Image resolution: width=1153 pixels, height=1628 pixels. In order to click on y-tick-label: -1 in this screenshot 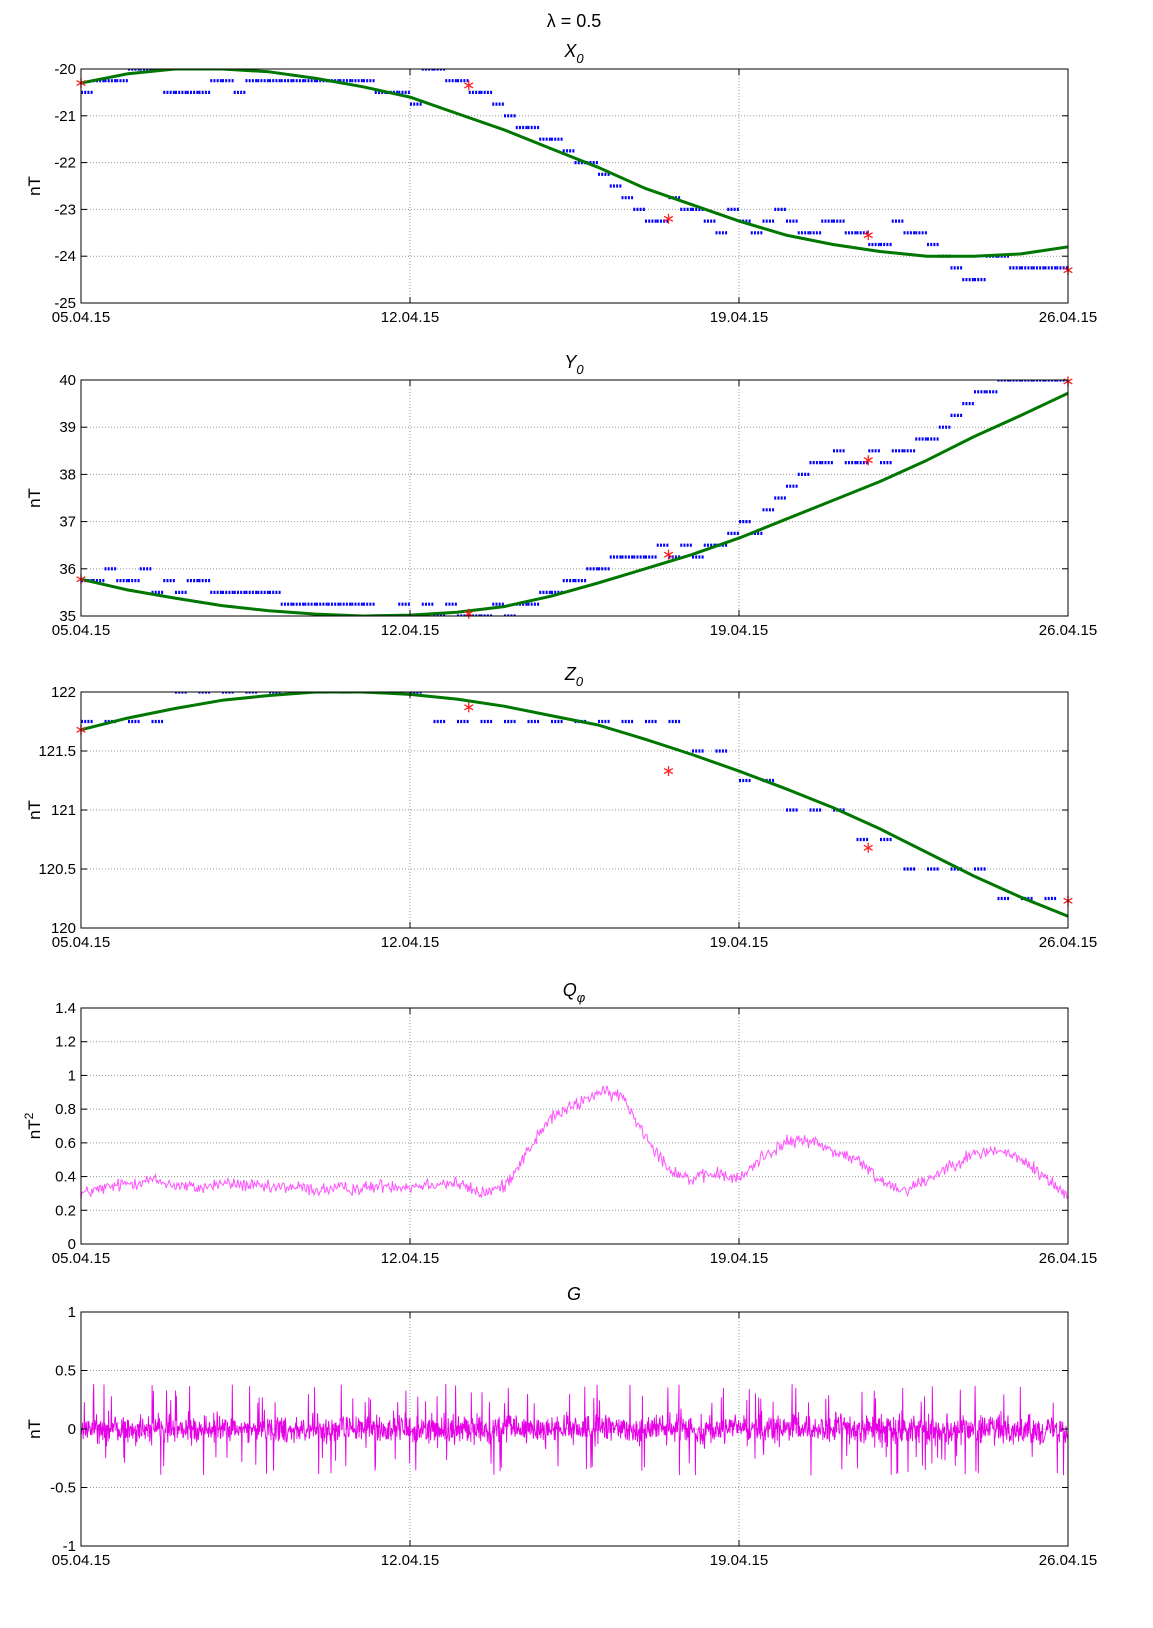, I will do `click(69, 1546)`.